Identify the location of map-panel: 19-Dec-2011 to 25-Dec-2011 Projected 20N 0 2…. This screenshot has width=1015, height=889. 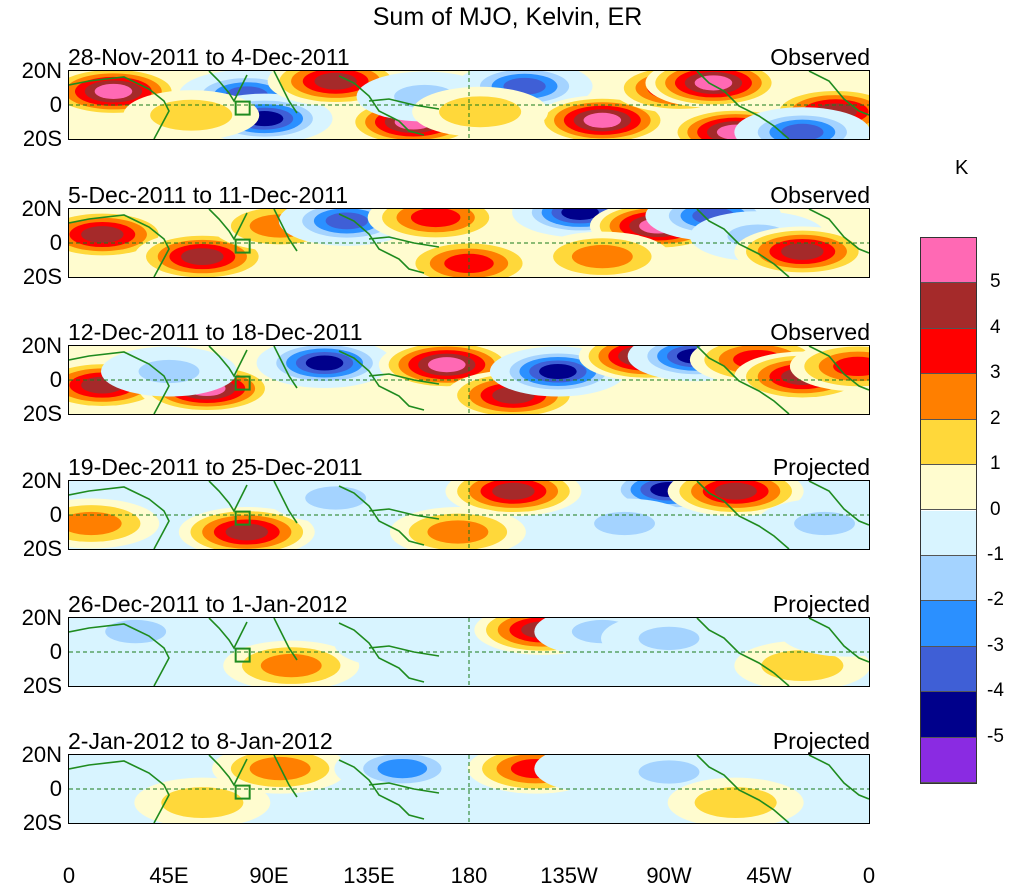
(446, 507).